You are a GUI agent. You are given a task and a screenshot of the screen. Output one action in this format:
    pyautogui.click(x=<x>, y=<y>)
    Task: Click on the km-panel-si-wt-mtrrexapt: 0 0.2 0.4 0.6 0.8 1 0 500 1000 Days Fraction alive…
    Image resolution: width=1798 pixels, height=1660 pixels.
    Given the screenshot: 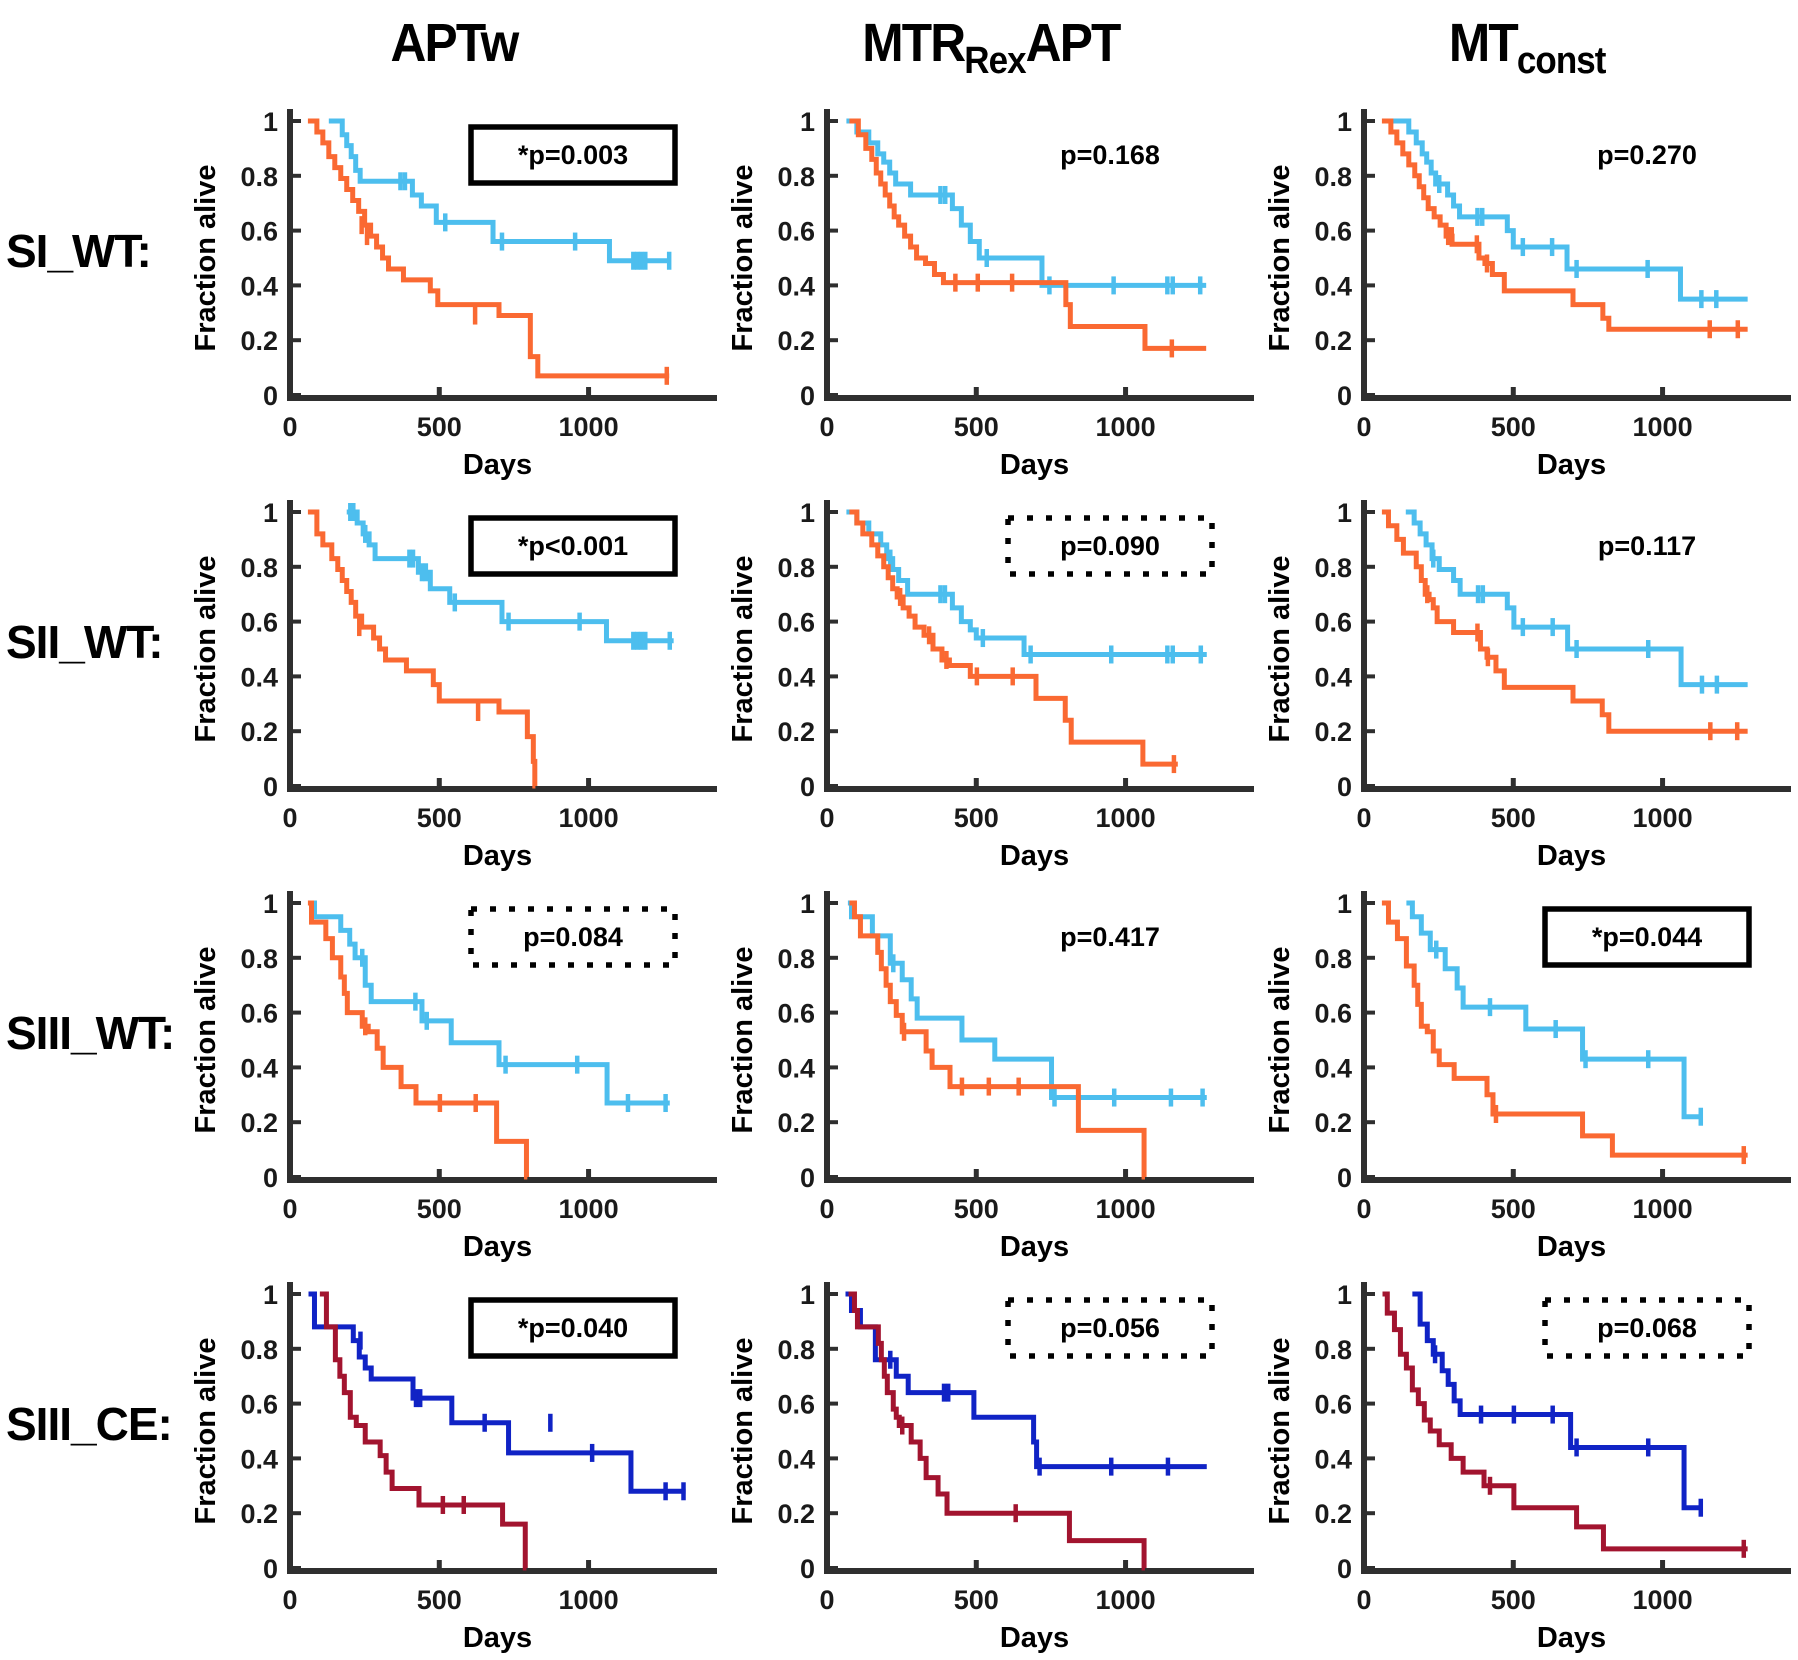 What is the action you would take?
    pyautogui.click(x=990, y=290)
    